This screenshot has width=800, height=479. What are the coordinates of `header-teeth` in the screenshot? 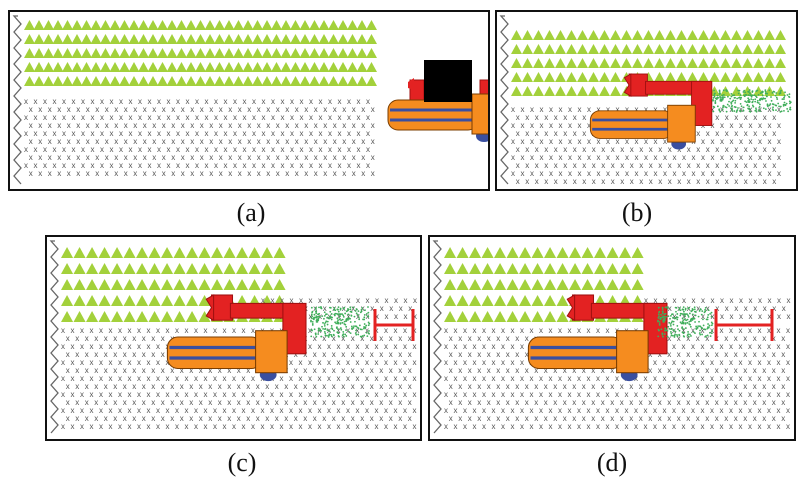 It's located at (571, 308).